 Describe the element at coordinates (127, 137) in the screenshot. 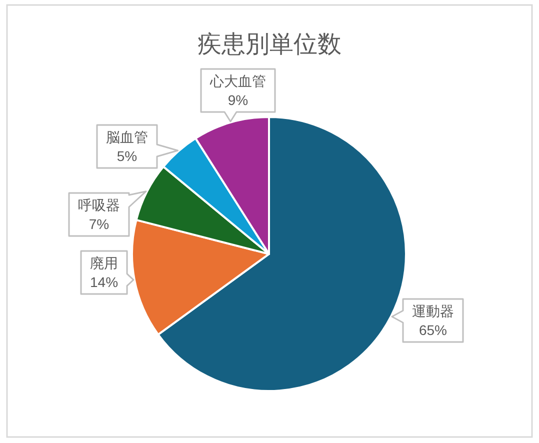

I see `slice-label: 脳血管` at that location.